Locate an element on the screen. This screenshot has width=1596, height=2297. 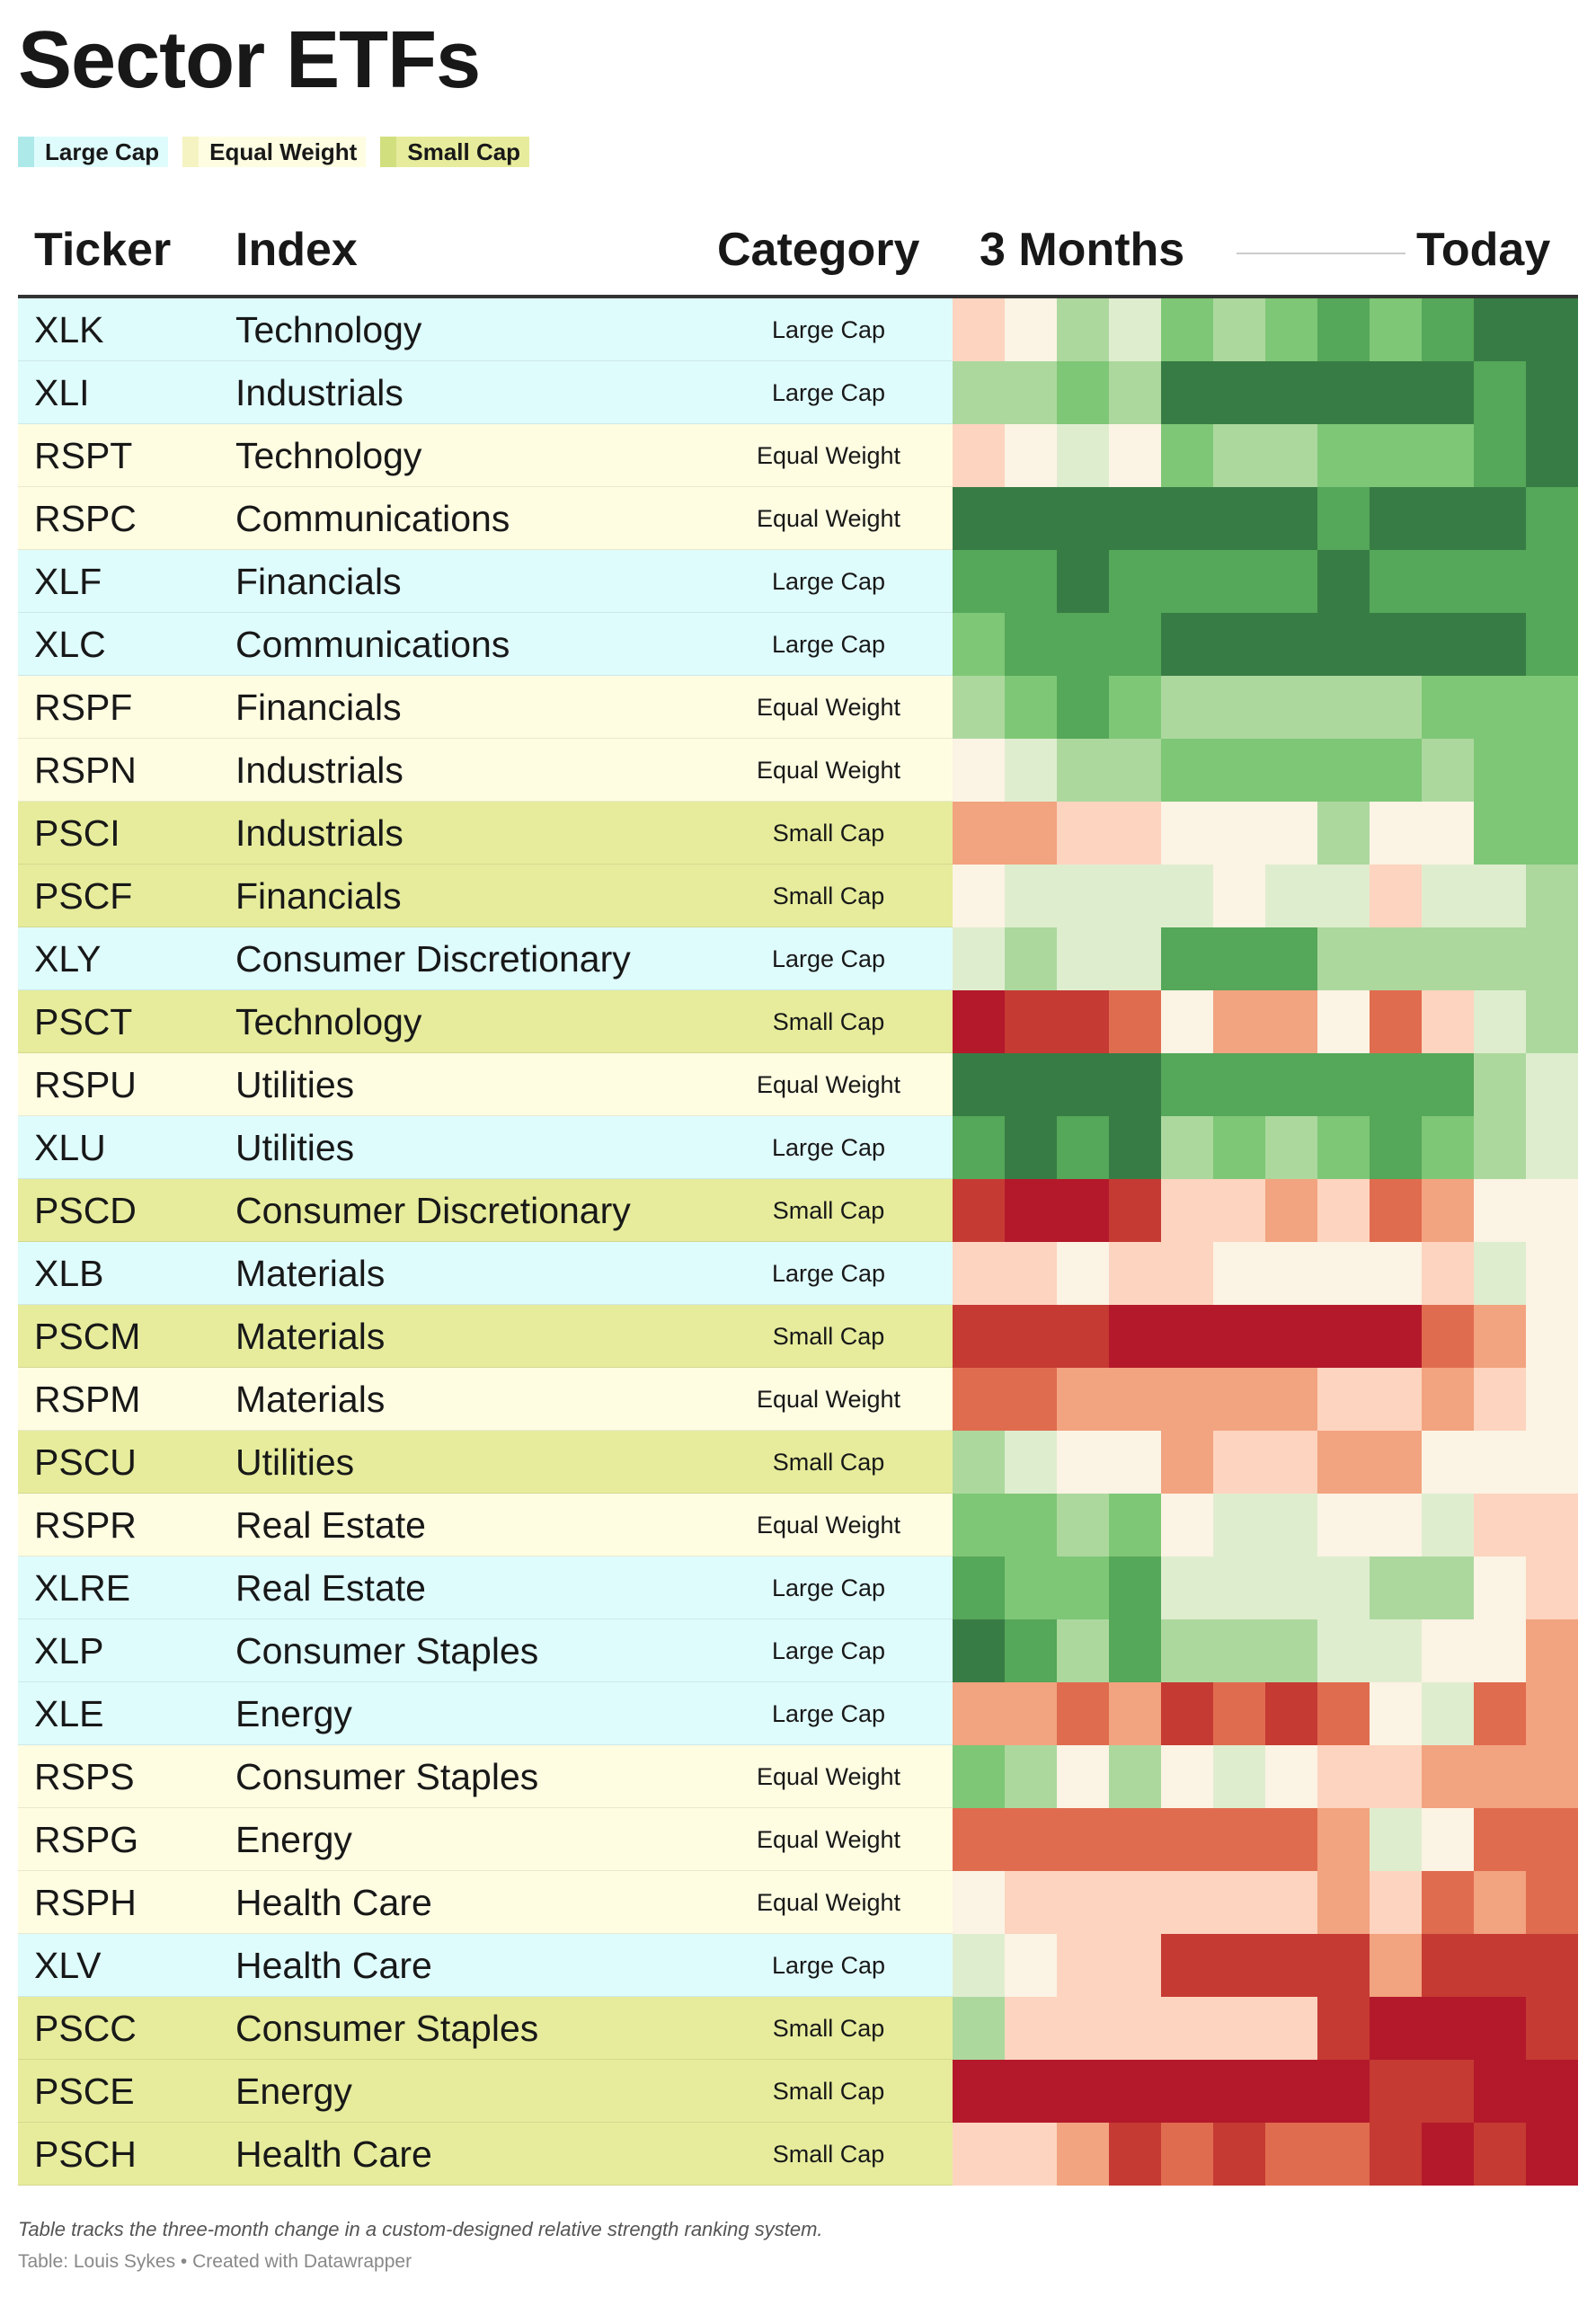
index-cell: Technology is located at coordinates (328, 1021).